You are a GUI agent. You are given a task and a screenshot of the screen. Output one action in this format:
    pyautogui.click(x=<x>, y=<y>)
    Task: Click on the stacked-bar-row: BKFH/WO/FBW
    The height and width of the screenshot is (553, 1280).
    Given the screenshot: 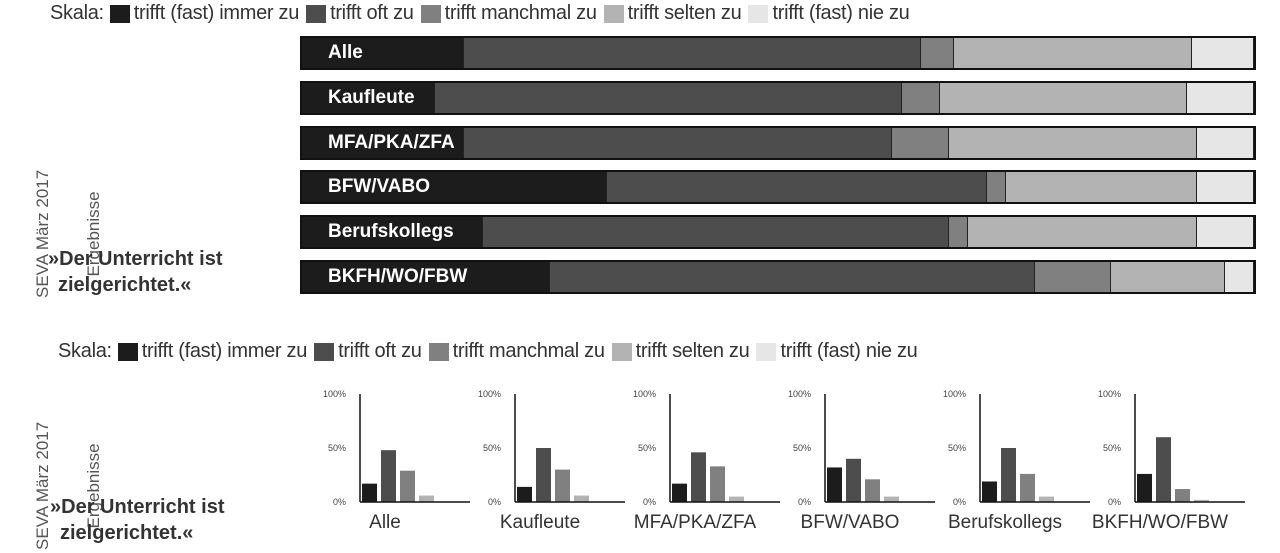 What is the action you would take?
    pyautogui.click(x=778, y=277)
    